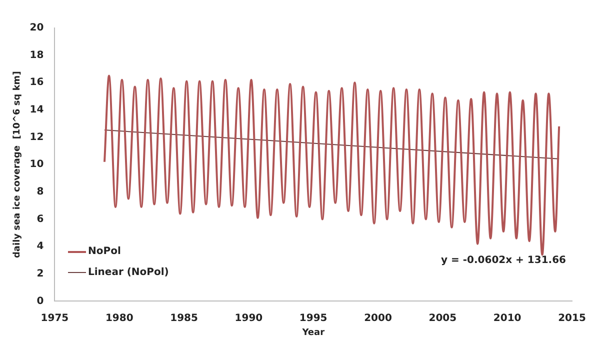 Image resolution: width=602 pixels, height=346 pixels. Describe the element at coordinates (40, 301) in the screenshot. I see `y-tick-label: 0` at that location.